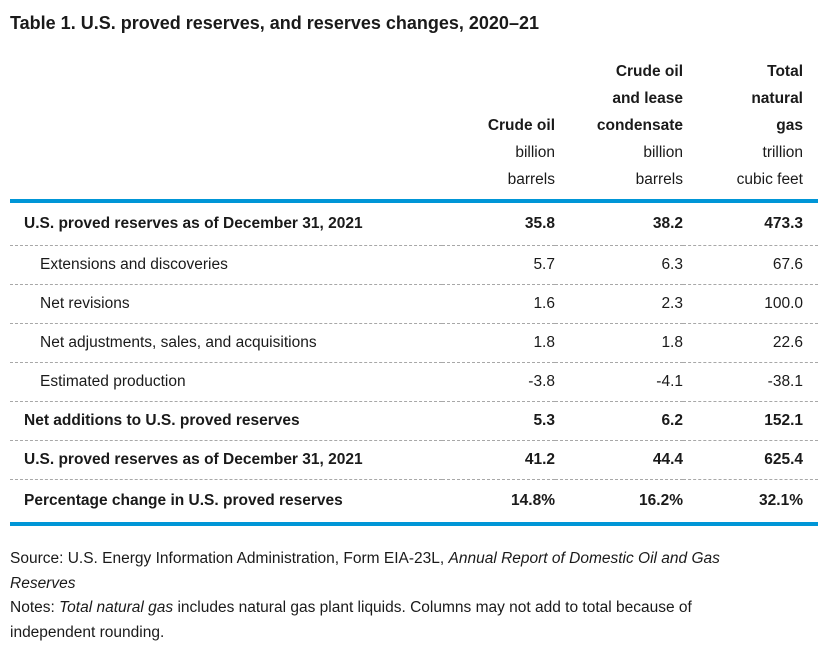 The width and height of the screenshot is (828, 659). What do you see at coordinates (162, 420) in the screenshot?
I see `row-label: Net additions to U.S. proved reserves` at bounding box center [162, 420].